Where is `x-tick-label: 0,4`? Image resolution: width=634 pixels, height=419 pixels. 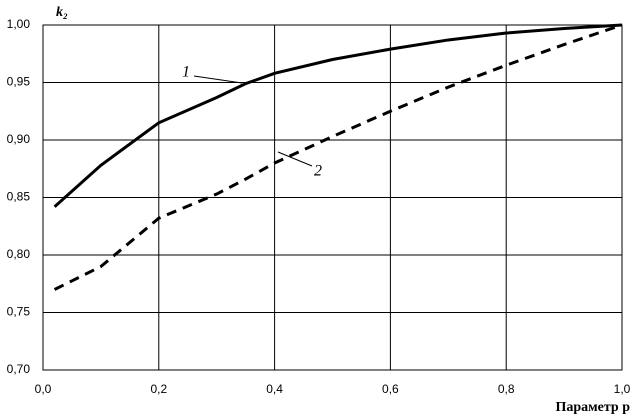
x-tick-label: 0,4 is located at coordinates (274, 389).